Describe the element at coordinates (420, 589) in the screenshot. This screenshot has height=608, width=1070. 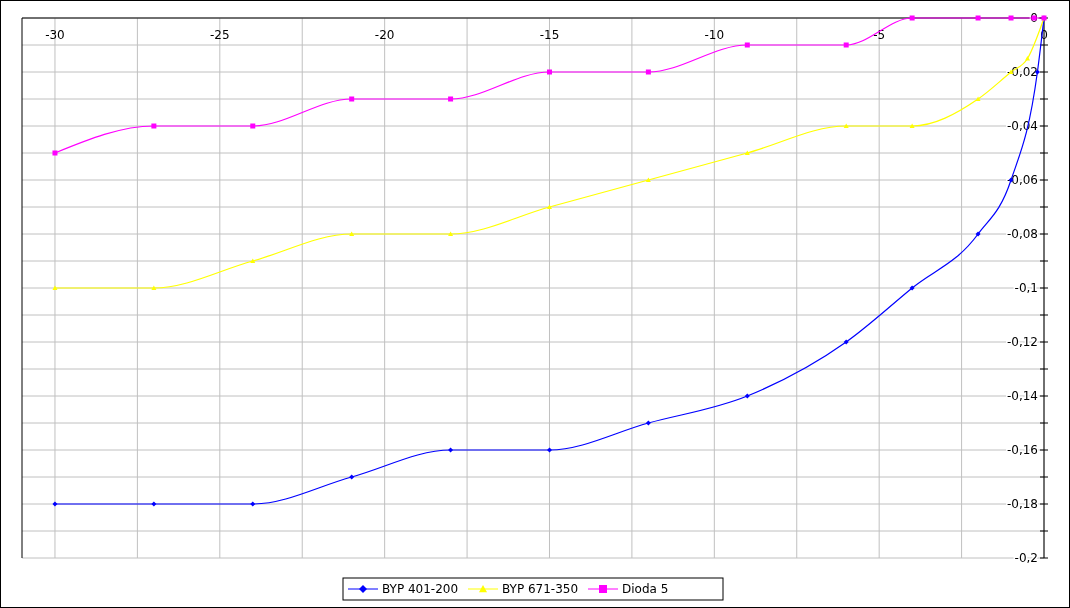
I see `legend-label: BYP 401-200` at that location.